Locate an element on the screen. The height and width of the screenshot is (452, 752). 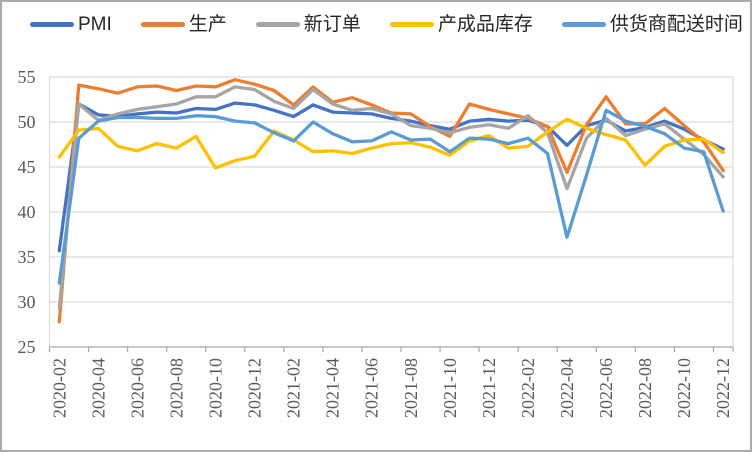
legend-item-产成品库存: 产成品库存 is located at coordinates (461, 24).